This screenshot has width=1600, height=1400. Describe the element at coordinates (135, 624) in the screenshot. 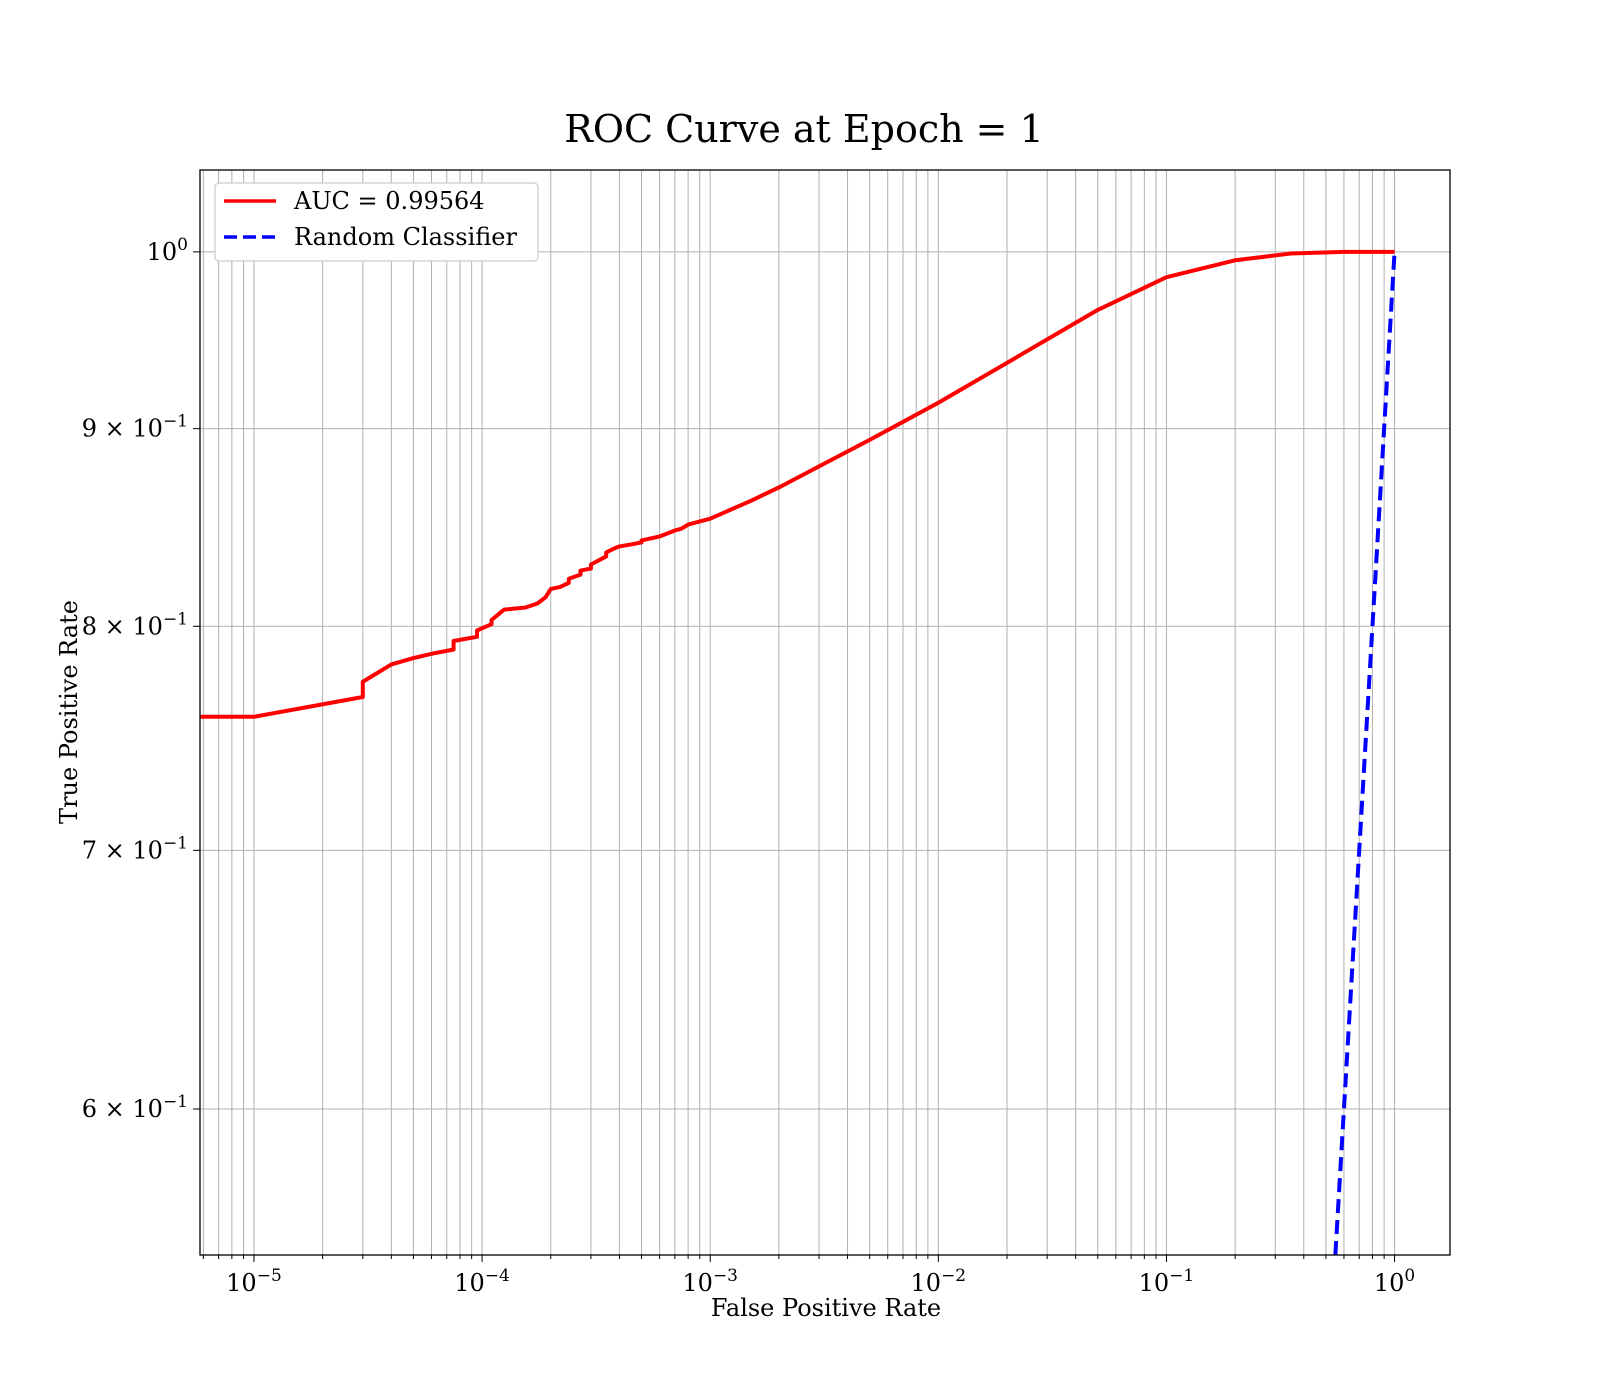

I see `y-tick-label: 8 × 10⁻¹` at that location.